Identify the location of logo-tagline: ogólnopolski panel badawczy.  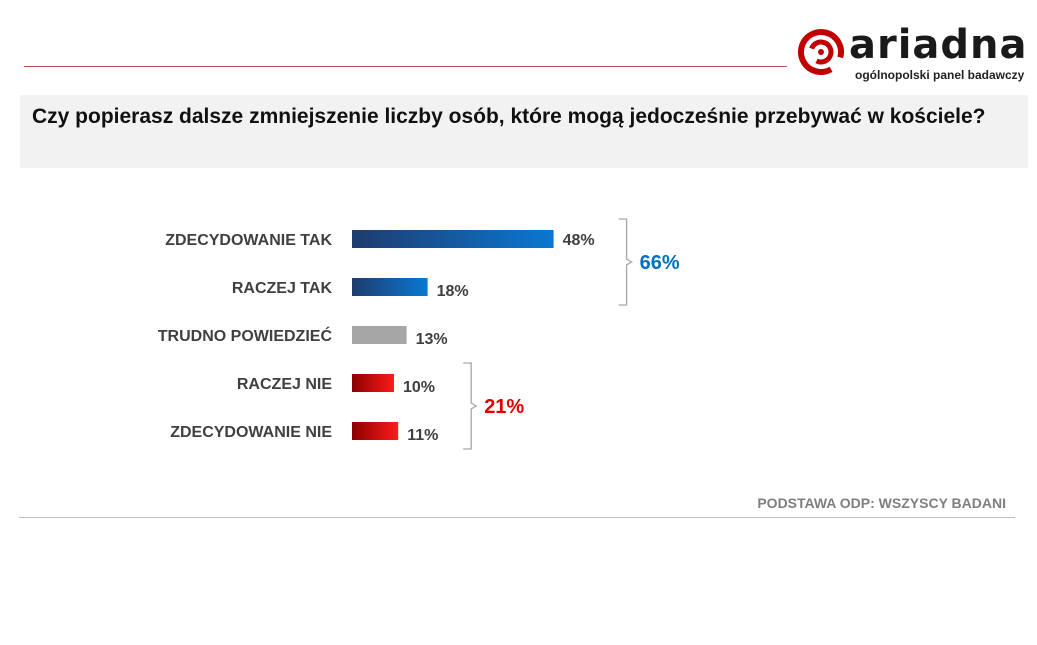
(940, 75).